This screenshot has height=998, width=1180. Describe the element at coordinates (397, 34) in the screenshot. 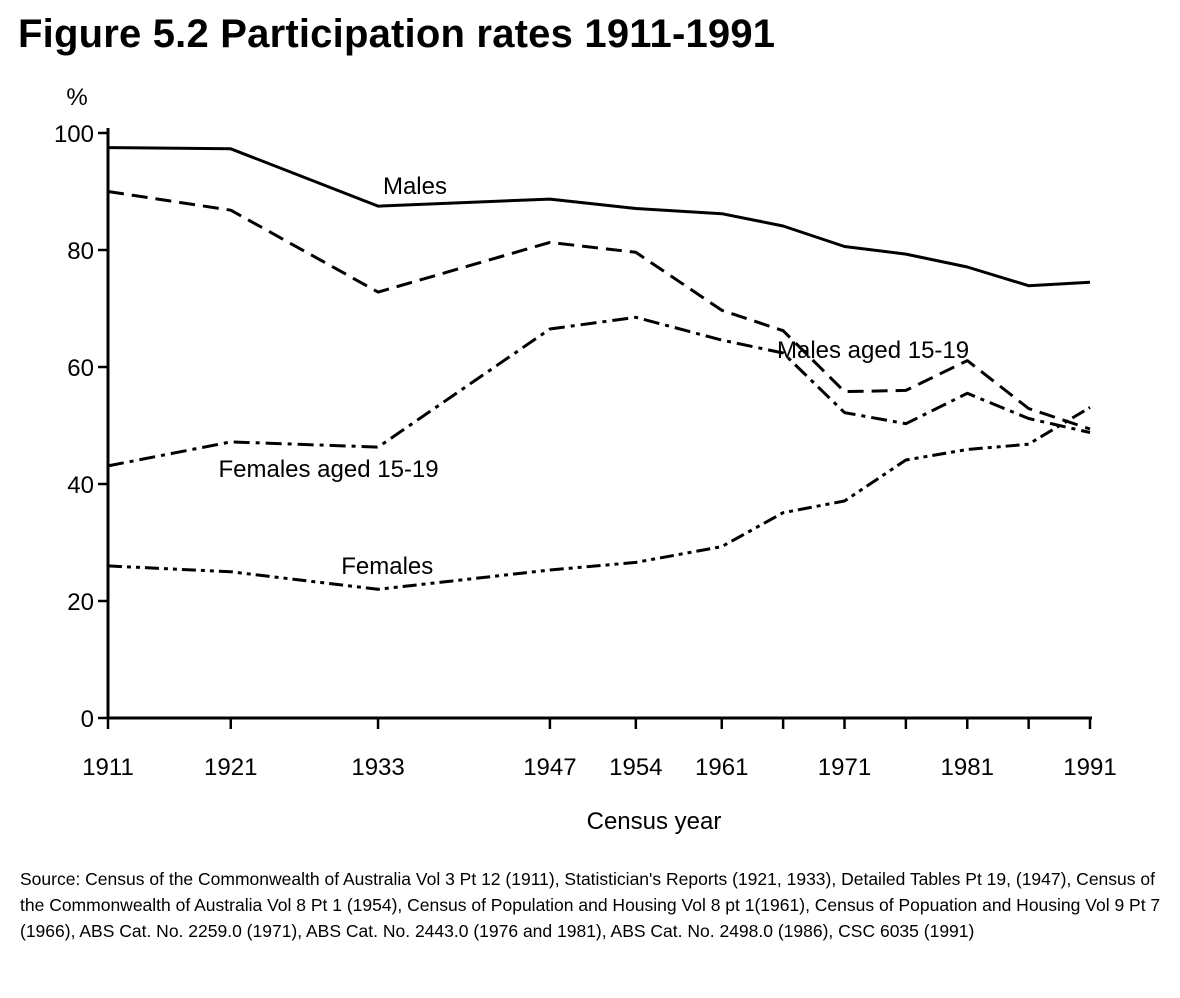

I see `chart-title: Figure 5.2 Participation rates 1911-1991` at that location.